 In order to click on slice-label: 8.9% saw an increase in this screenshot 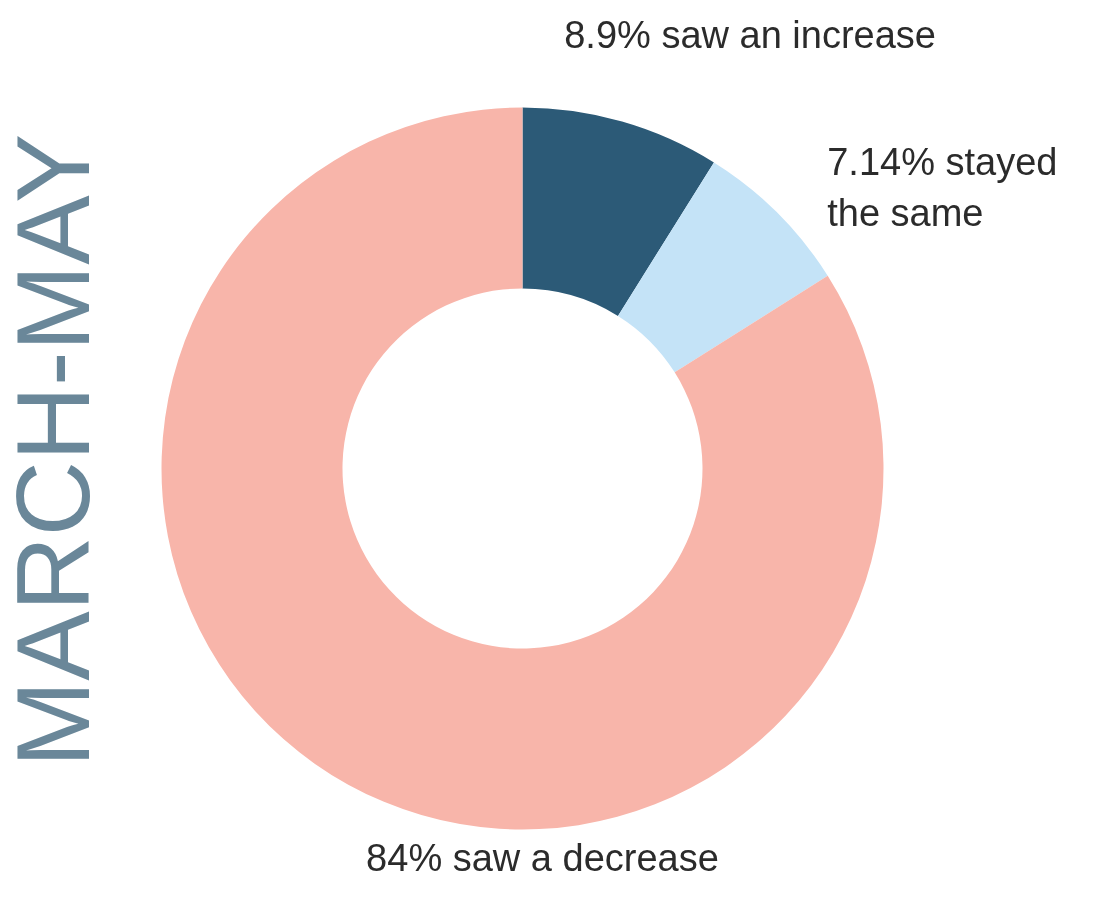, I will do `click(750, 34)`.